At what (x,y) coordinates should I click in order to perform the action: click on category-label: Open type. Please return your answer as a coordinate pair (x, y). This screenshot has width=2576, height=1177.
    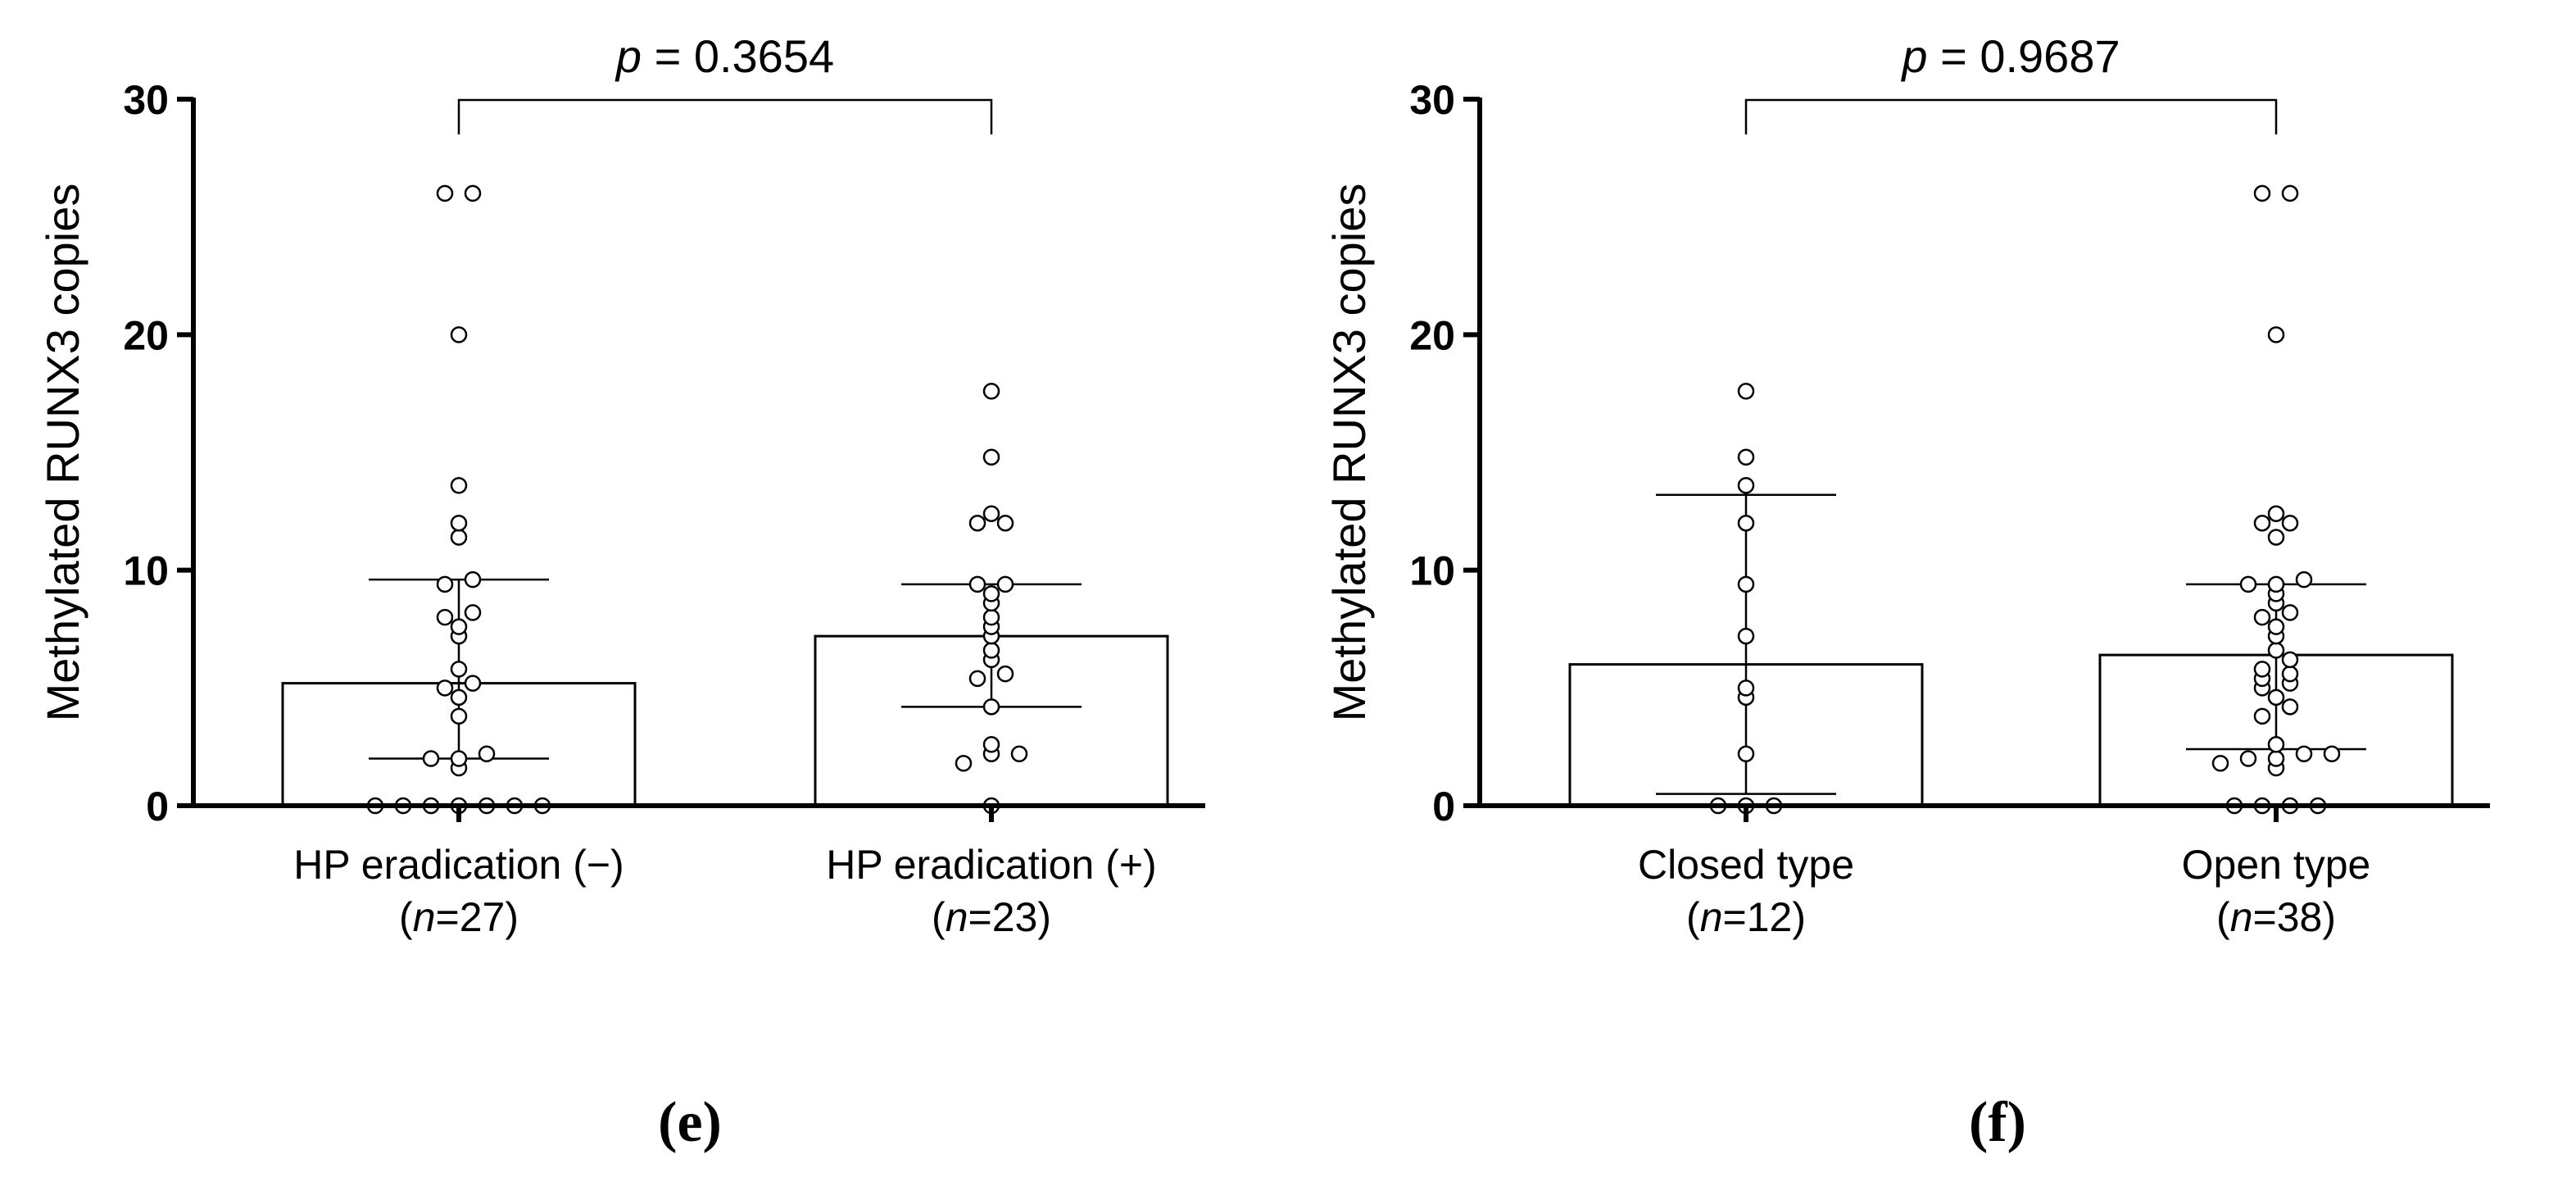
    Looking at the image, I should click on (2276, 865).